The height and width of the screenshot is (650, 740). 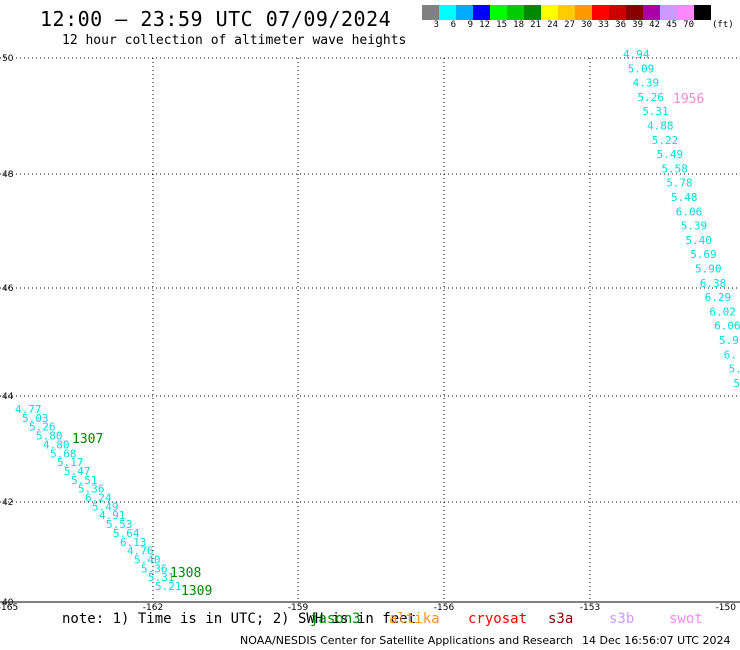 What do you see at coordinates (216, 19) in the screenshot?
I see `page-title: 12:00 – 23:59 UTC 07/09/2024` at bounding box center [216, 19].